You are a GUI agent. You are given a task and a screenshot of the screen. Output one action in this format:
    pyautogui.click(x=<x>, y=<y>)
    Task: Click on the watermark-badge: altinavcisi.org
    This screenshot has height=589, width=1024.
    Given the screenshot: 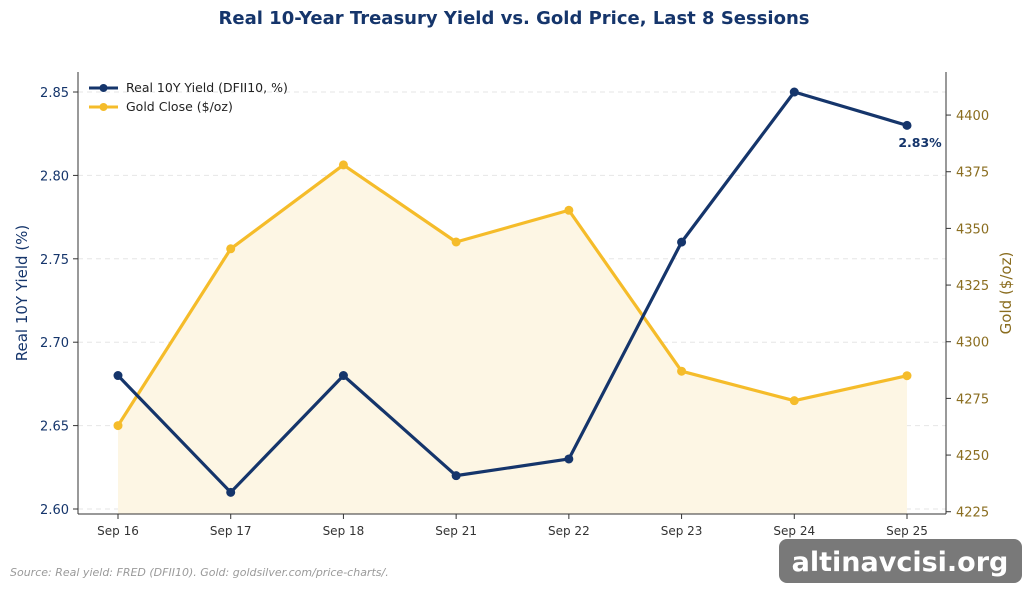 What is the action you would take?
    pyautogui.click(x=900, y=561)
    